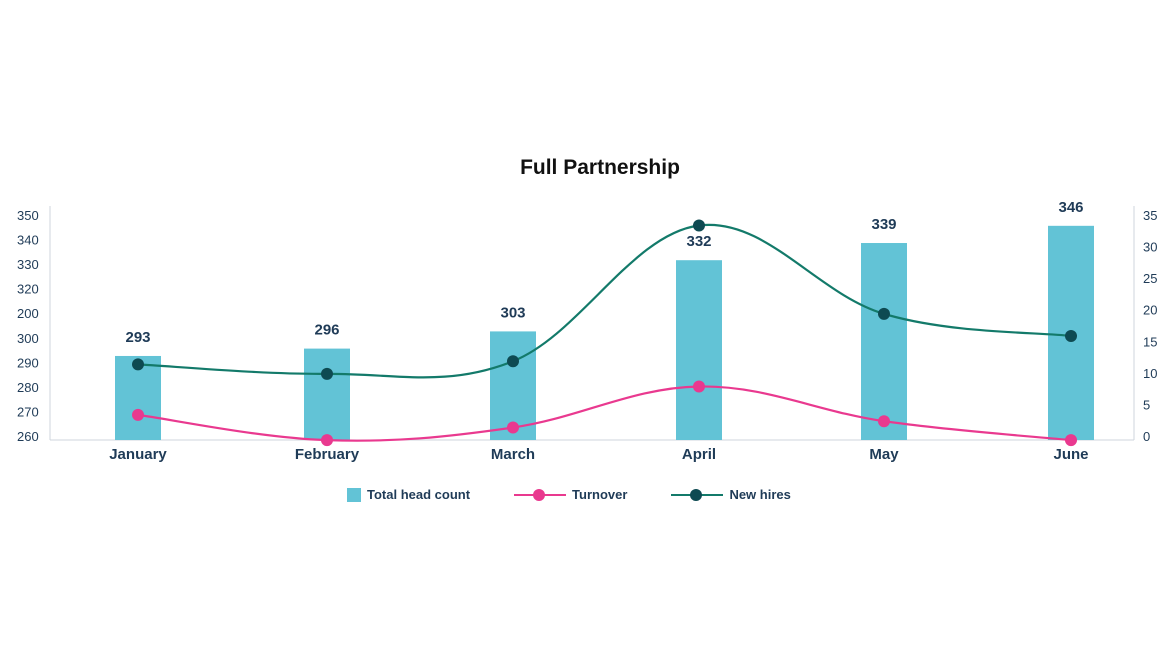 The image size is (1170, 658). Describe the element at coordinates (28, 313) in the screenshot. I see `left-axis-tick-label: 200` at that location.